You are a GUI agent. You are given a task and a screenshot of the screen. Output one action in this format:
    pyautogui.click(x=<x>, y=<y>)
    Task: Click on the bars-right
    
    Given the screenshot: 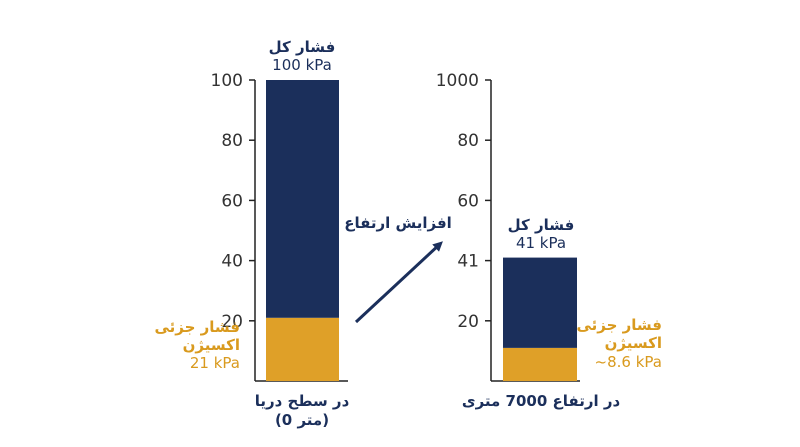 What is the action you would take?
    pyautogui.click(x=540, y=319)
    